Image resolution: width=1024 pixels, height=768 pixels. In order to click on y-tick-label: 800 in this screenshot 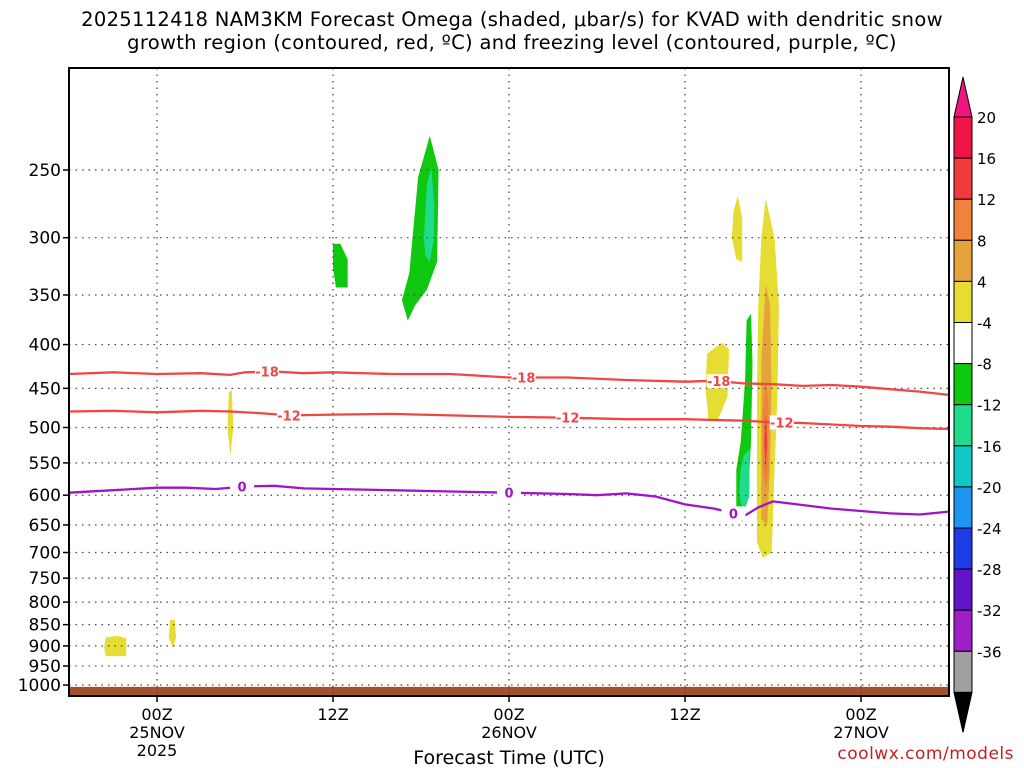, I will do `click(45, 603)`.